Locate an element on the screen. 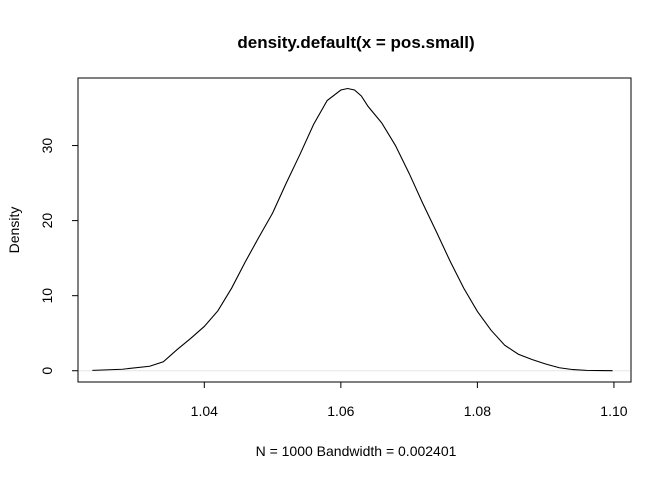  y-tick-label: 20 is located at coordinates (47, 221).